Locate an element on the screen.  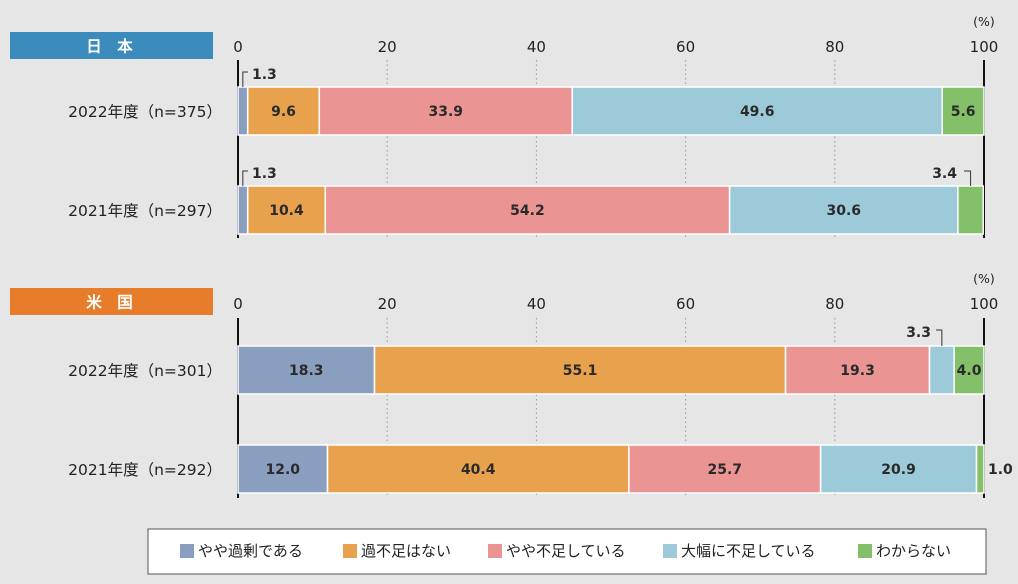
panel-0-row-0-value-label-1: 9.6 is located at coordinates (283, 112).